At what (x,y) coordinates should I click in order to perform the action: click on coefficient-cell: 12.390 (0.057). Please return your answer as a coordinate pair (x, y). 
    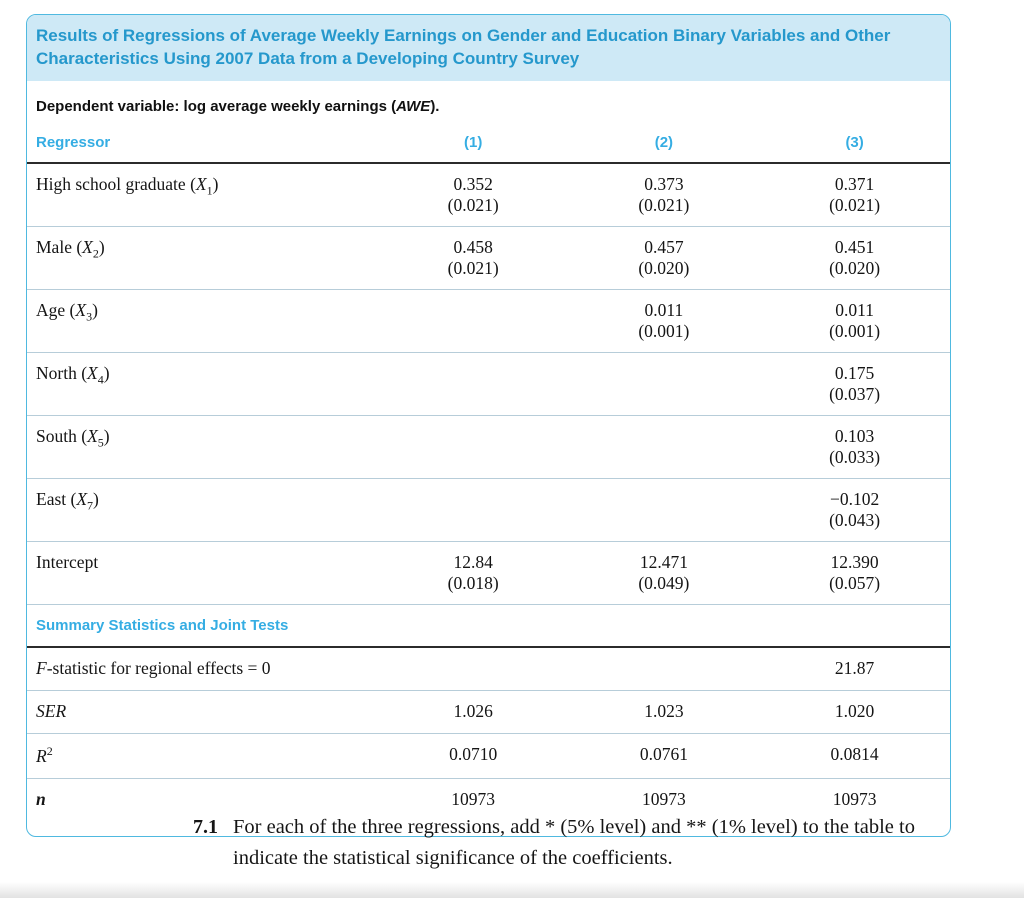
    Looking at the image, I should click on (854, 572).